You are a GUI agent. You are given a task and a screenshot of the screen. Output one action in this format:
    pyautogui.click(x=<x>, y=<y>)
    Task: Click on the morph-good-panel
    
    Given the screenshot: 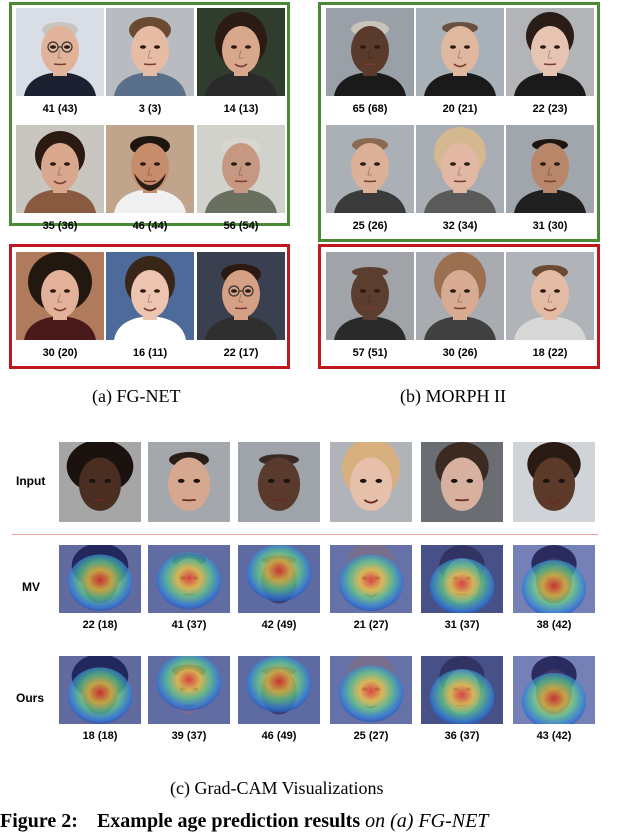 What is the action you would take?
    pyautogui.click(x=459, y=122)
    